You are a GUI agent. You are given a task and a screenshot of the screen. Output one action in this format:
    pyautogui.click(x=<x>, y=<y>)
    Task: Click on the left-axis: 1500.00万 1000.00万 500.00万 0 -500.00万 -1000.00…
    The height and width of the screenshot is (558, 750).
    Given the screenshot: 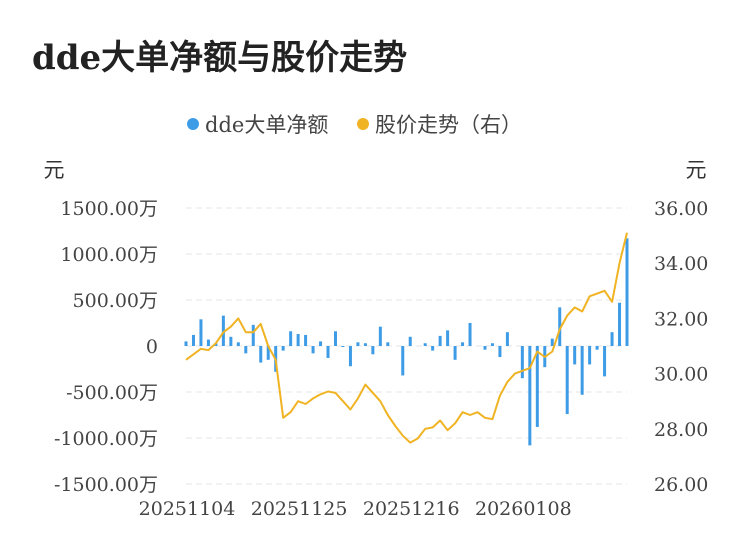 What is the action you would take?
    pyautogui.click(x=106, y=347)
    